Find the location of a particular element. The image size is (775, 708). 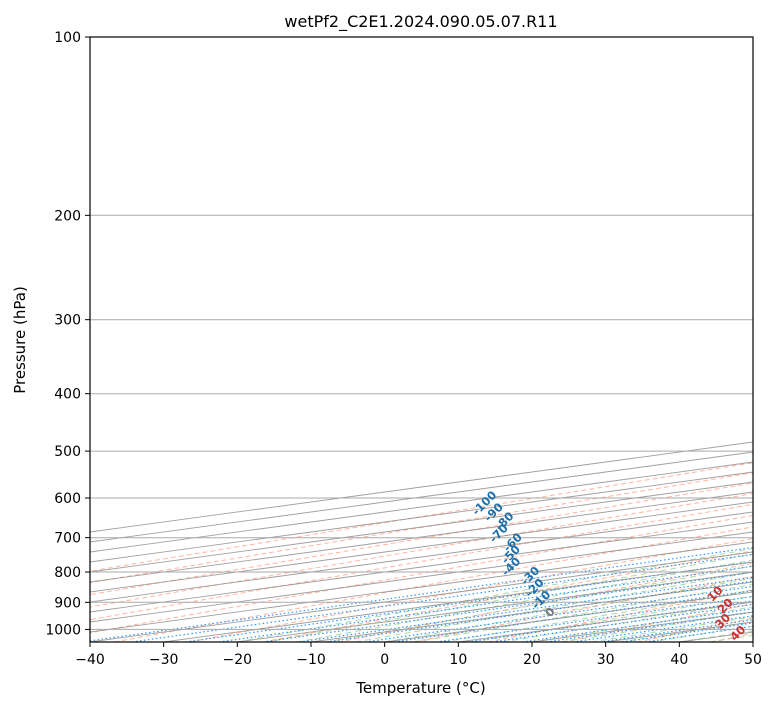

dry-adiabat-label: 40 is located at coordinates (737, 633).